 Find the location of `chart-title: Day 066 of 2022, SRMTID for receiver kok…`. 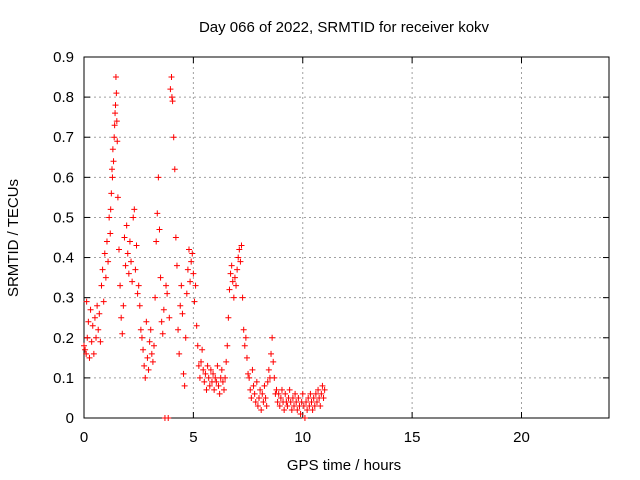

chart-title: Day 066 of 2022, SRMTID for receiver kok… is located at coordinates (344, 27).